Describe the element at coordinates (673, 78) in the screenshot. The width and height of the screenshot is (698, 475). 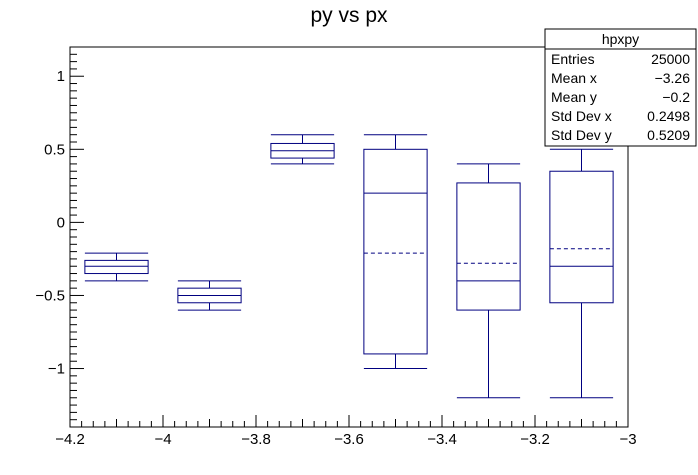
I see `stats-value: −3.26` at that location.